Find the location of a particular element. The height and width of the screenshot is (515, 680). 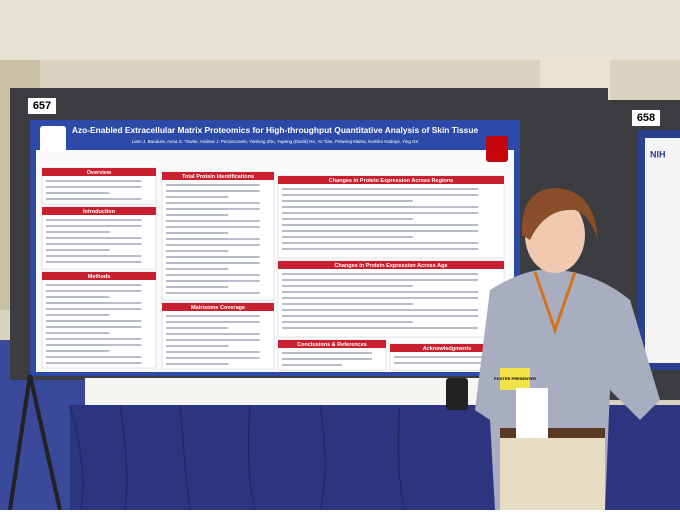

ribbon is located at coordinates (515, 379).